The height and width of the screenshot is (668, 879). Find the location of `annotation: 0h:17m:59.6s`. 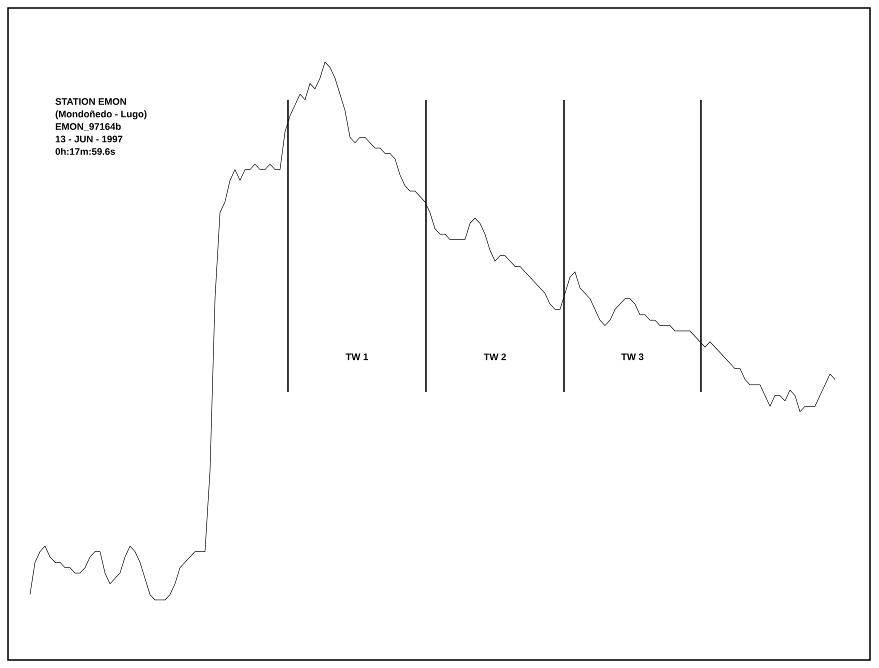

annotation: 0h:17m:59.6s is located at coordinates (85, 151).